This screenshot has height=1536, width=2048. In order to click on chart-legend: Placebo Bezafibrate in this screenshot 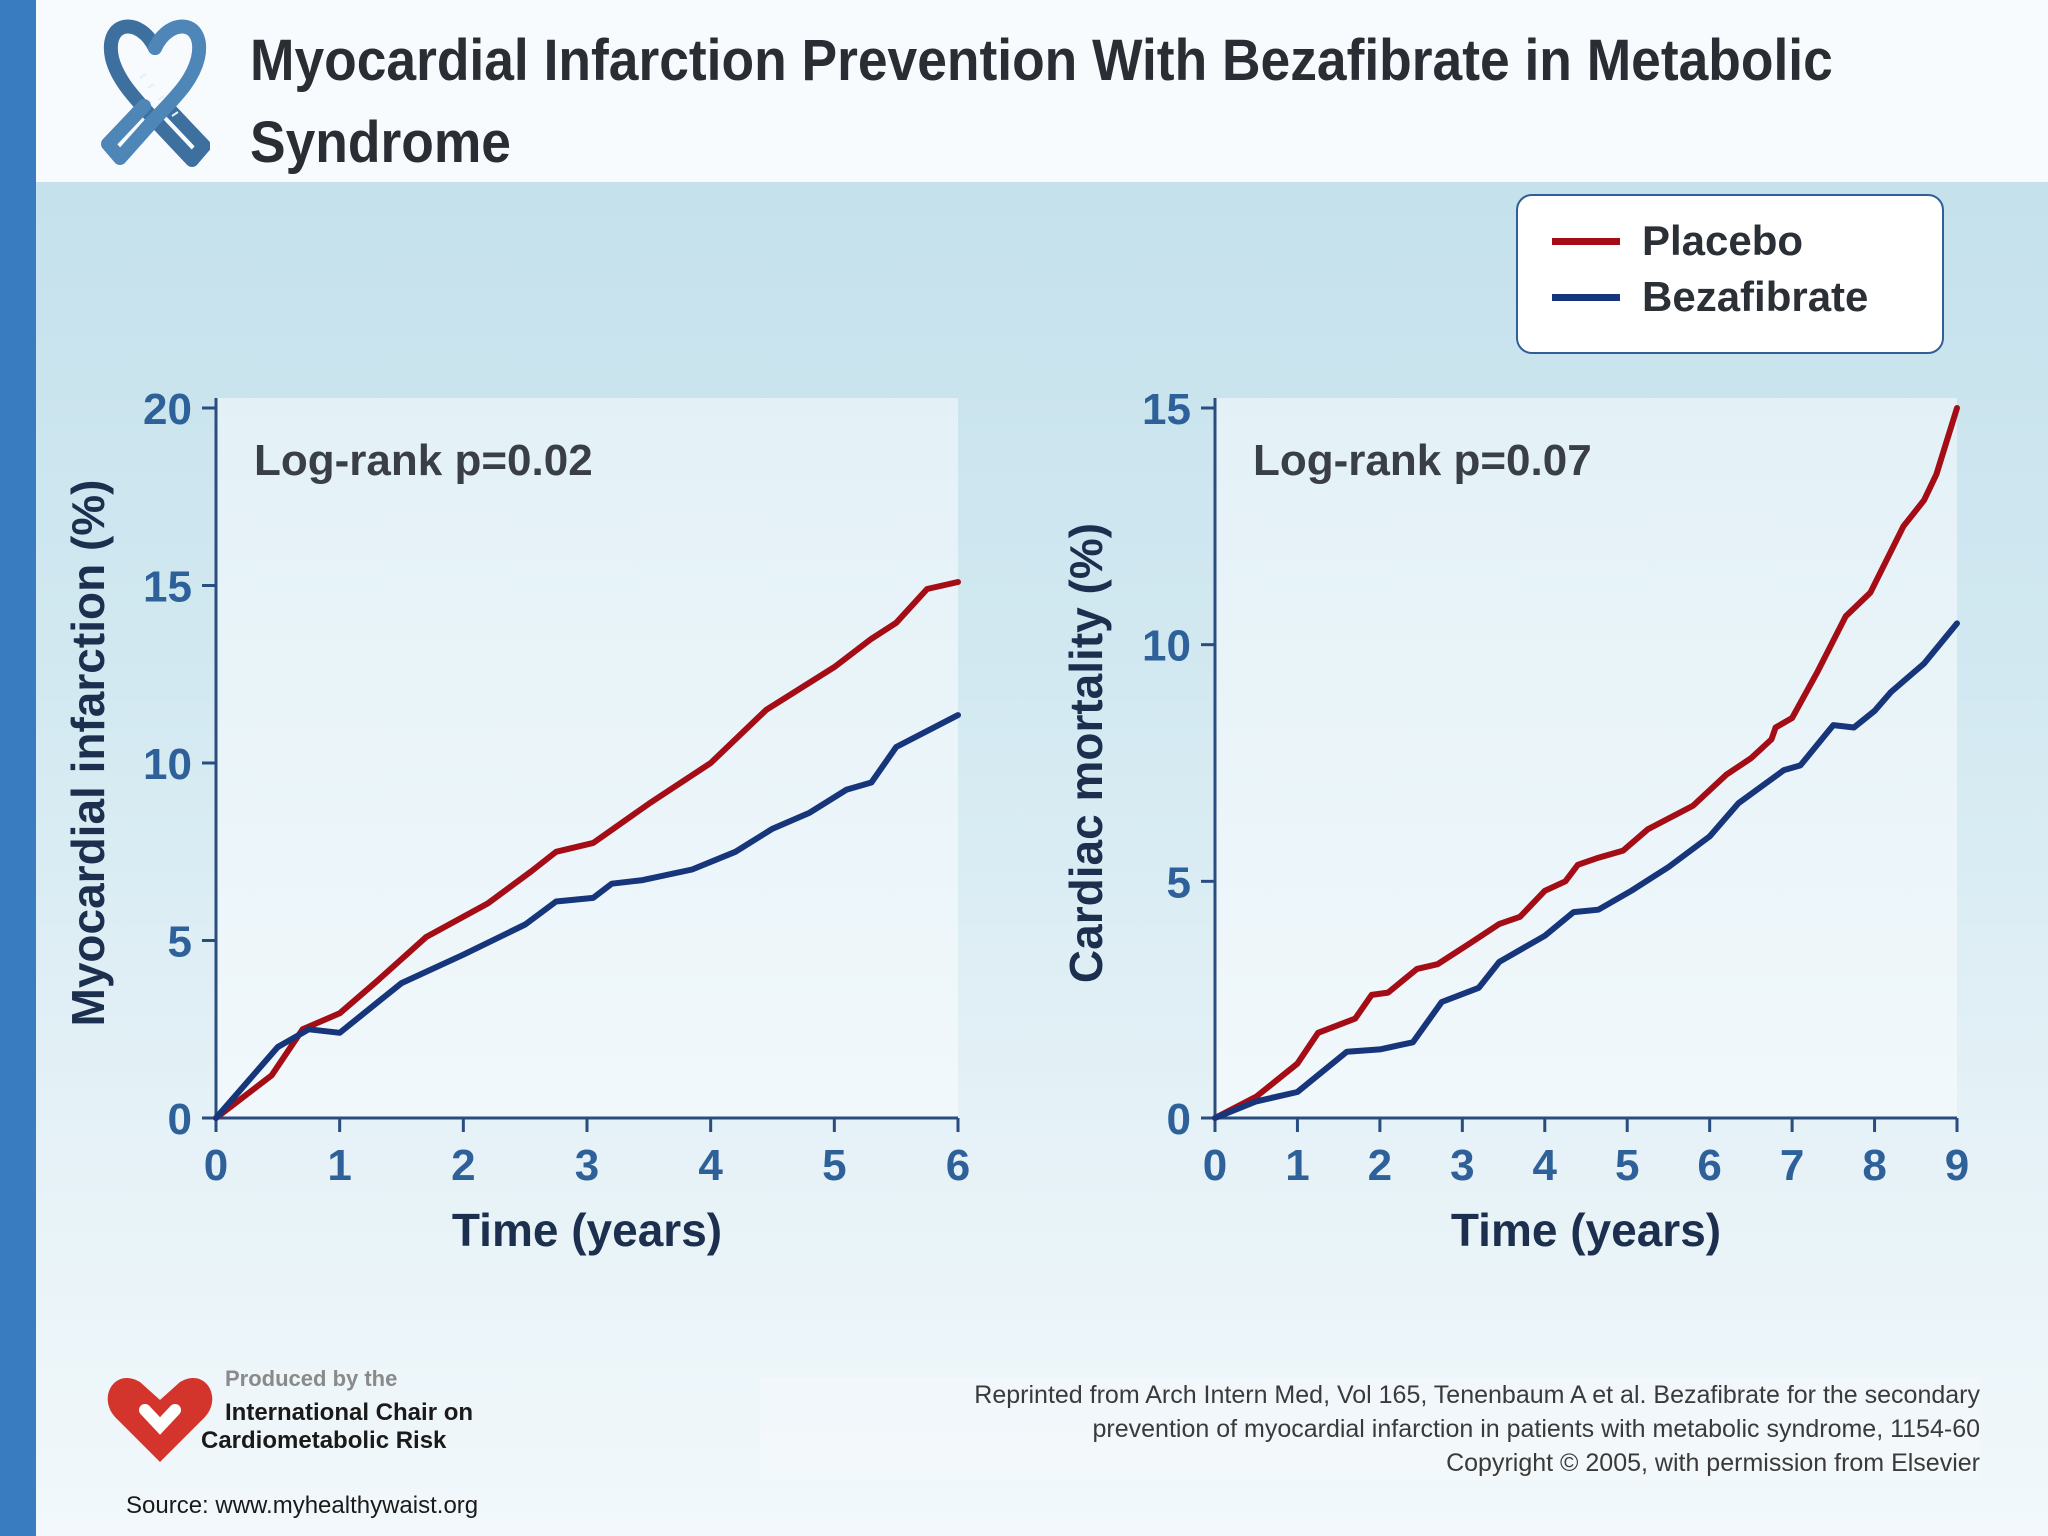, I will do `click(1730, 274)`.